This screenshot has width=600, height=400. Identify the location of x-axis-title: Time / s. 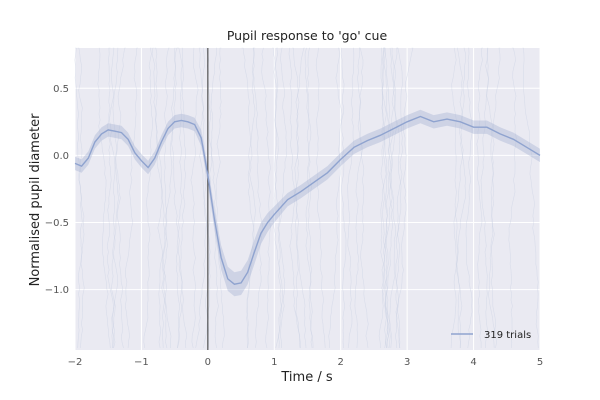
(306, 377).